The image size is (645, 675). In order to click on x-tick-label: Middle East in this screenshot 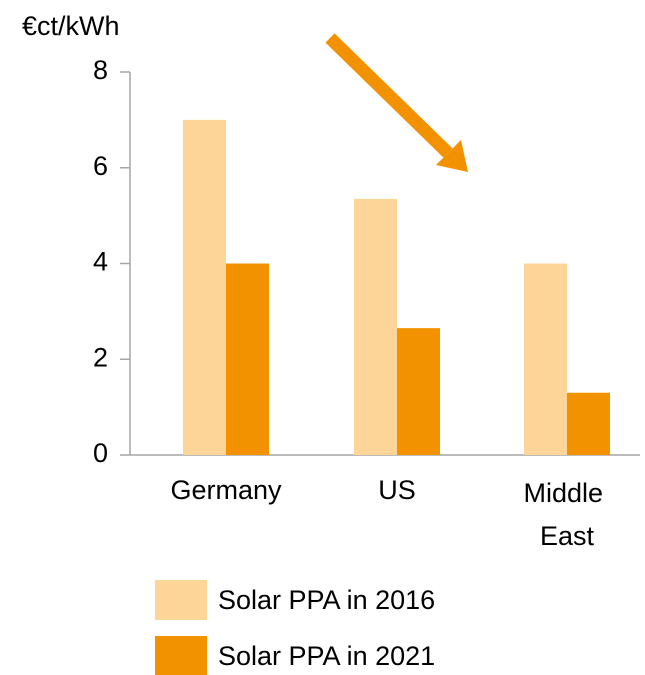, I will do `click(566, 514)`.